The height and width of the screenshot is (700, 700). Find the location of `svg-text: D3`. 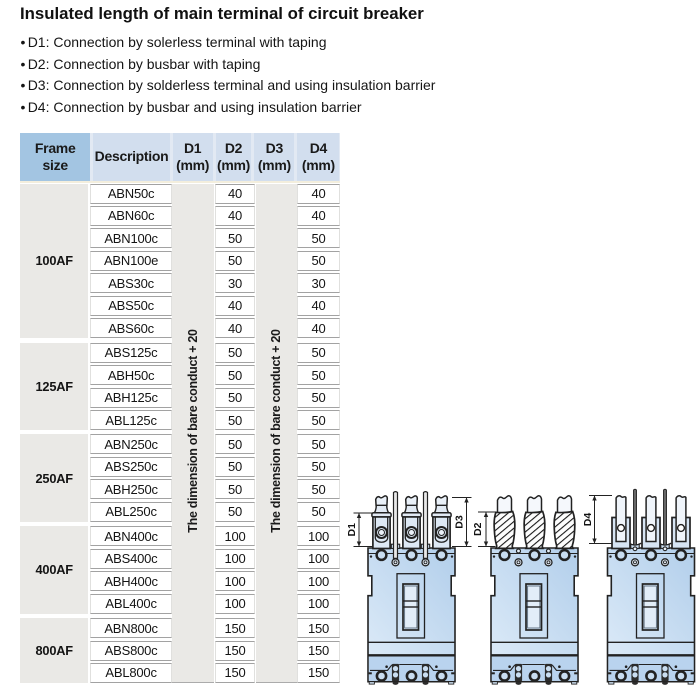

svg-text: D3 is located at coordinates (460, 522).